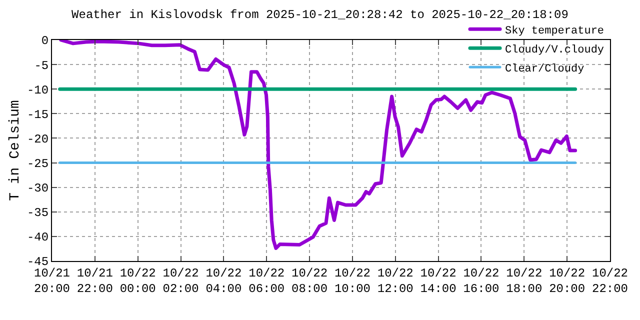 Image resolution: width=640 pixels, height=320 pixels. Describe the element at coordinates (438, 281) in the screenshot. I see `x-tick-label: 10/22 14:00` at that location.